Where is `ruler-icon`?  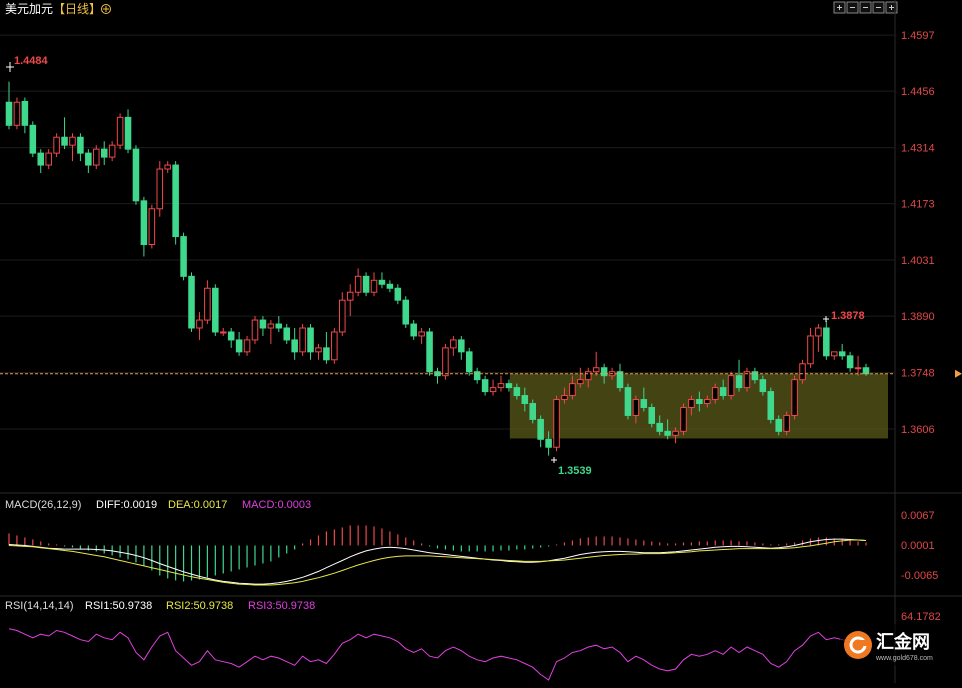
ruler-icon is located at coordinates (878, 7).